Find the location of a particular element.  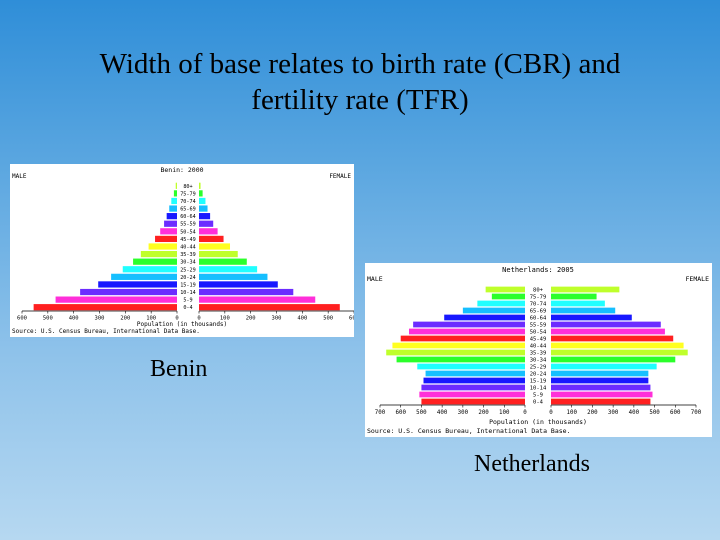

benin-age-label-70-74: 70-74 is located at coordinates (188, 202).